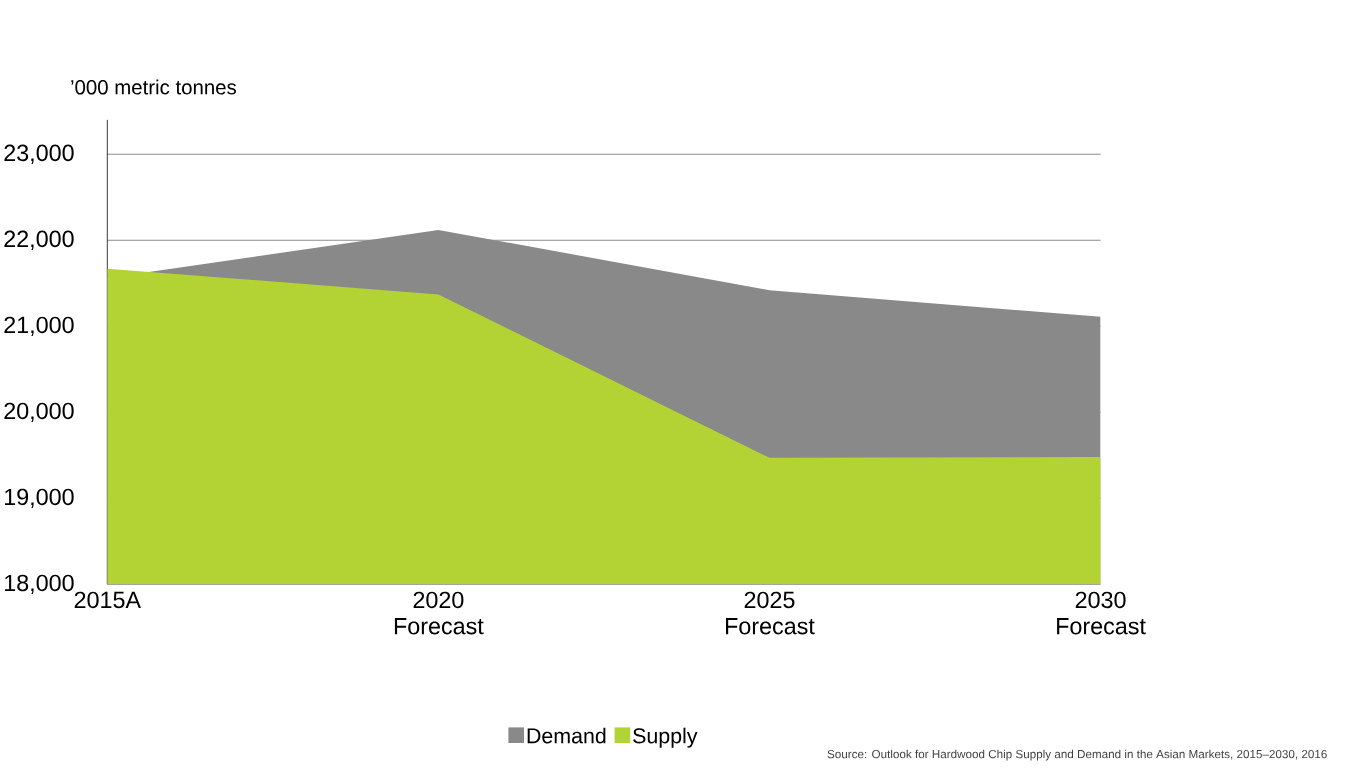  I want to click on y-tick-label: 20,000, so click(39, 412).